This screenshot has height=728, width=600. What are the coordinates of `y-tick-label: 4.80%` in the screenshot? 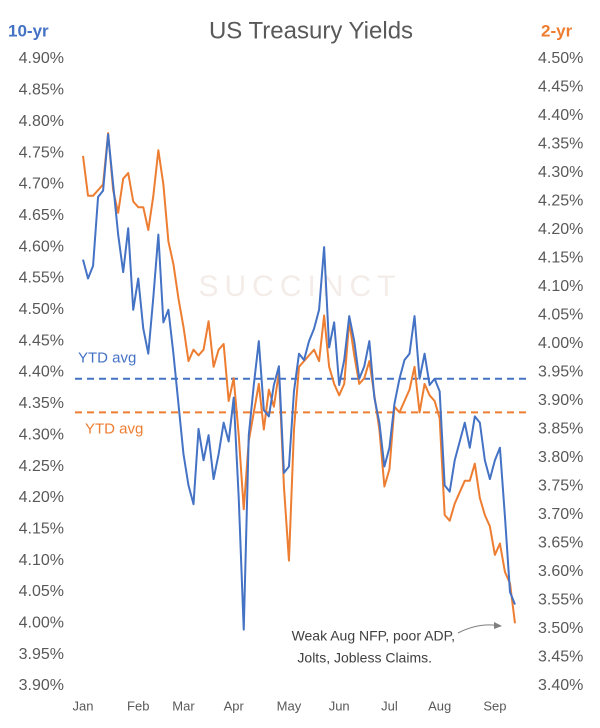 It's located at (41, 121).